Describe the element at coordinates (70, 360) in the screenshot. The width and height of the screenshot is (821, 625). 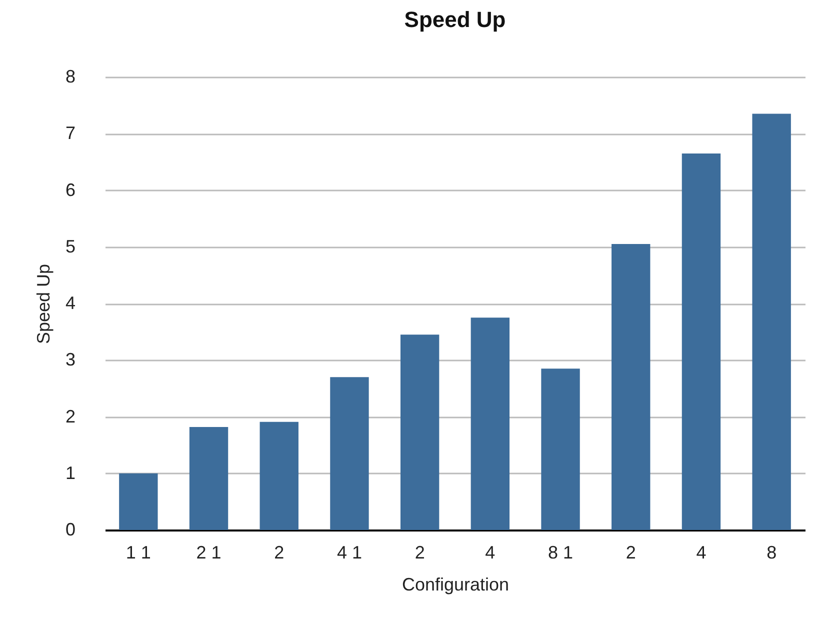
I see `y-tick-label: 3` at that location.